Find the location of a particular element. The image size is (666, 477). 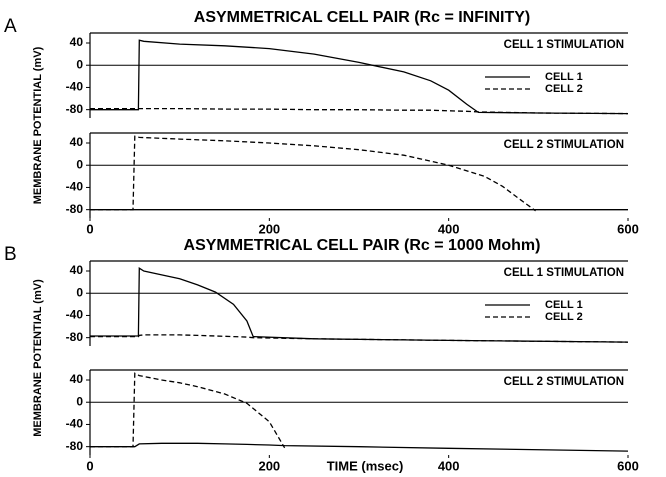

chart-title: ASYMMETRICAL CELL PAIR (Rc = 1000 Mohm) is located at coordinates (362, 245).